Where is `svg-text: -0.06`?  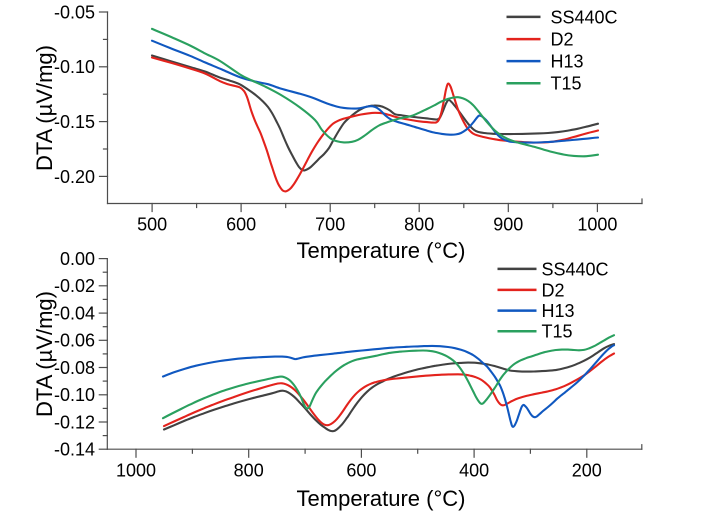
svg-text: -0.06 is located at coordinates (74, 341).